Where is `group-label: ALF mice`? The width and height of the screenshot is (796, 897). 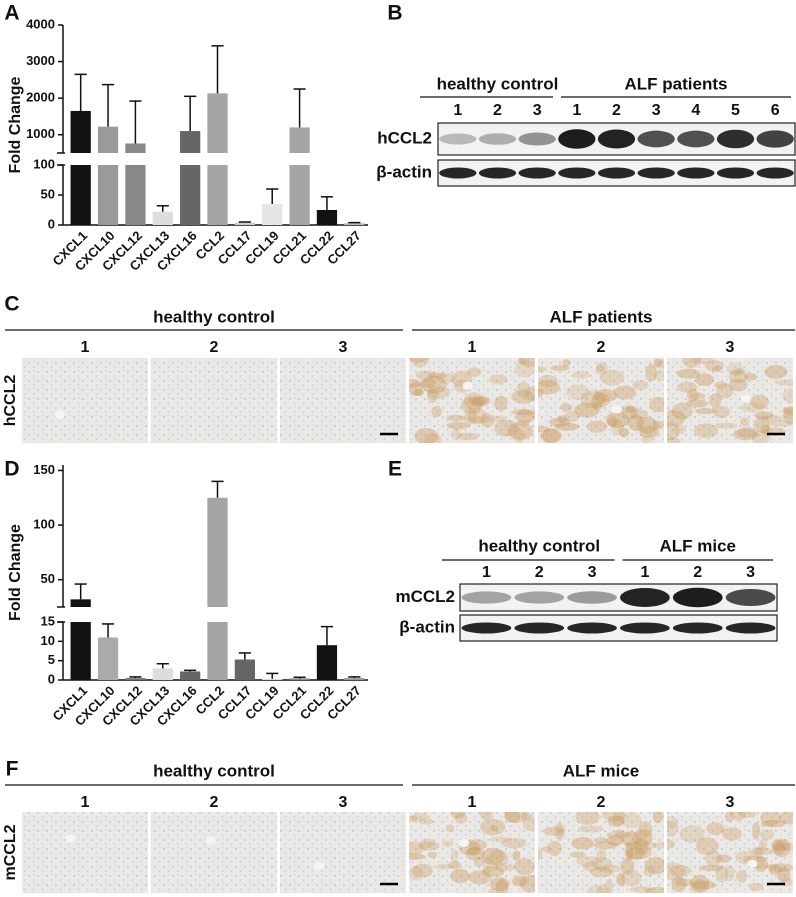 group-label: ALF mice is located at coordinates (601, 770).